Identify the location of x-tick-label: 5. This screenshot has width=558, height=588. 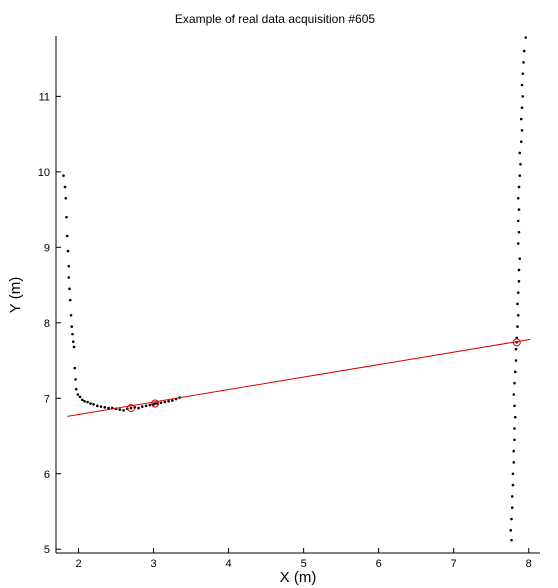
(304, 564).